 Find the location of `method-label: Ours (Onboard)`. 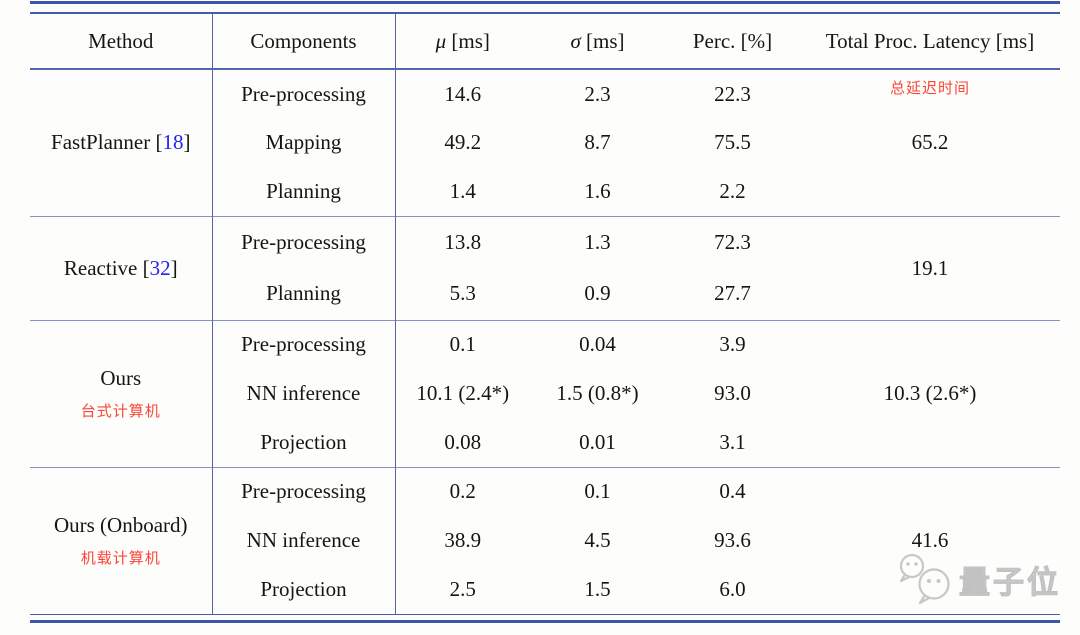

method-label: Ours (Onboard) is located at coordinates (120, 525).